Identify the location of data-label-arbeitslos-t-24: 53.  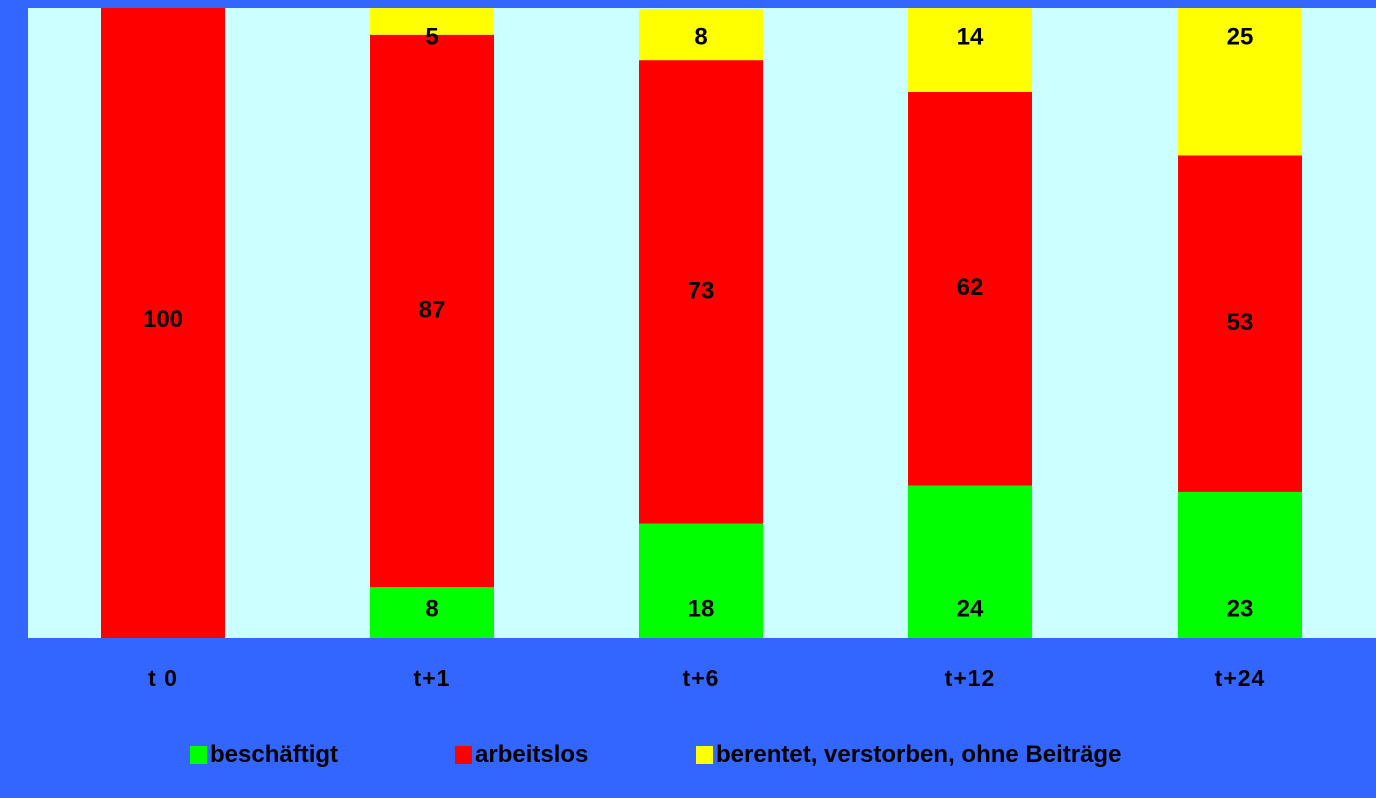
(1240, 322).